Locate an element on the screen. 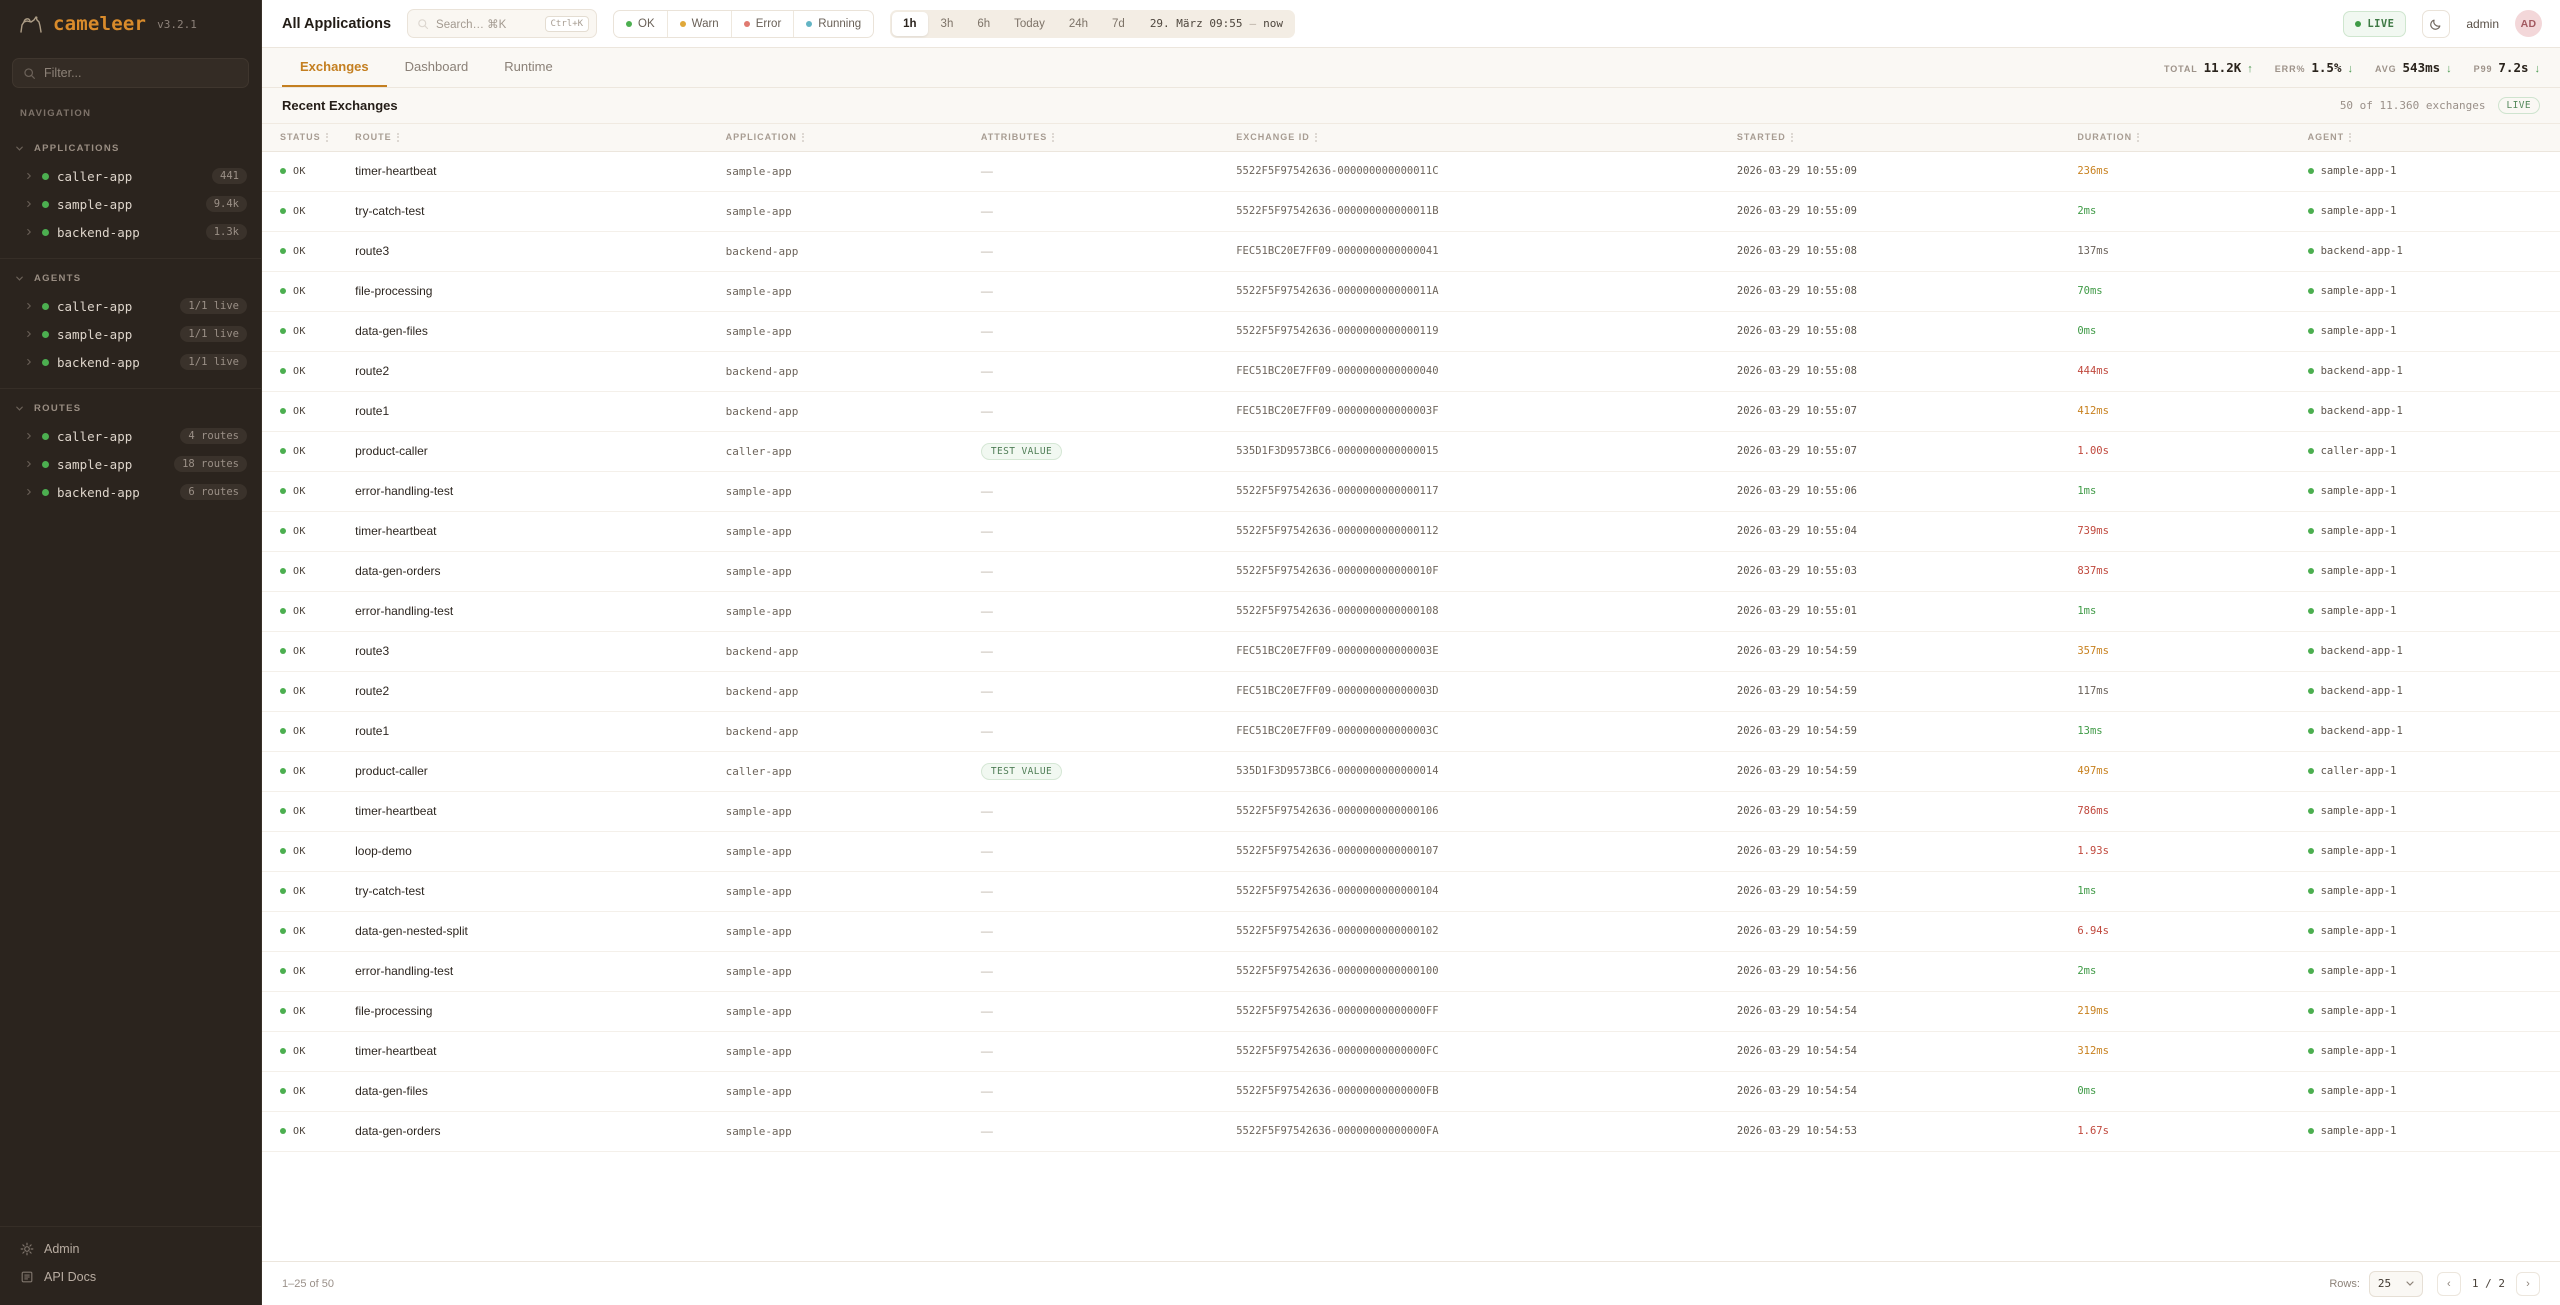 The width and height of the screenshot is (2560, 1305). brand: cameleer v3.2.1 is located at coordinates (130, 24).